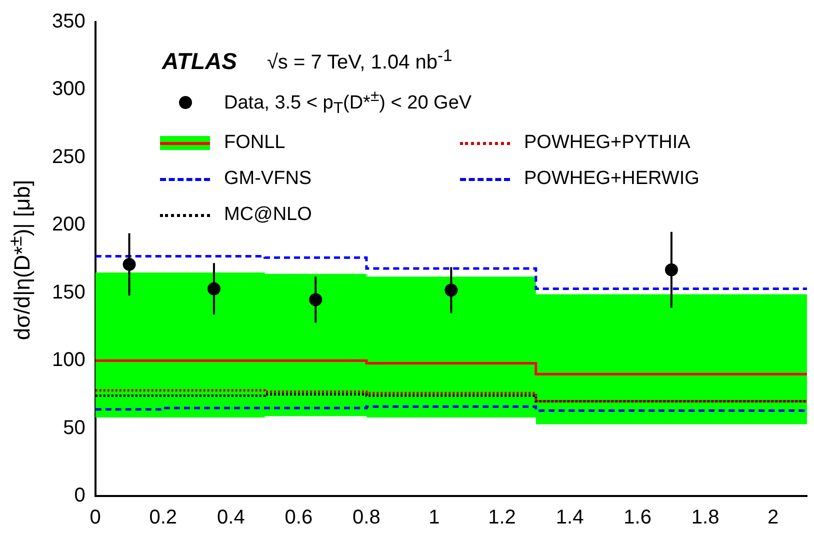  Describe the element at coordinates (255, 143) in the screenshot. I see `legend-label: FONLL` at that location.